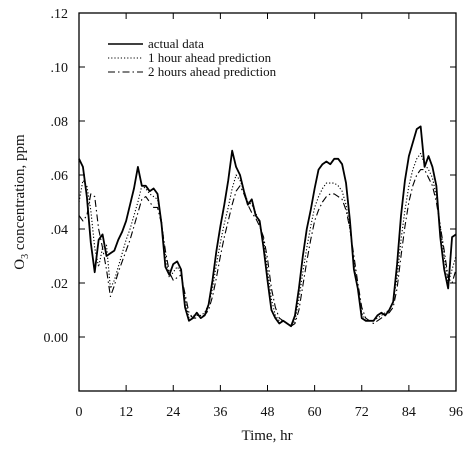  I want to click on x-tick-labels: 0 12 24 36 48 60 72 84 96, so click(270, 412).